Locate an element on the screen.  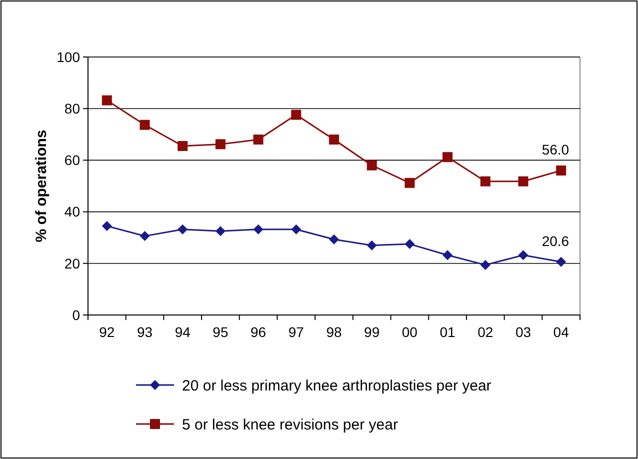
y-axis-title: % of operations is located at coordinates (41, 186).